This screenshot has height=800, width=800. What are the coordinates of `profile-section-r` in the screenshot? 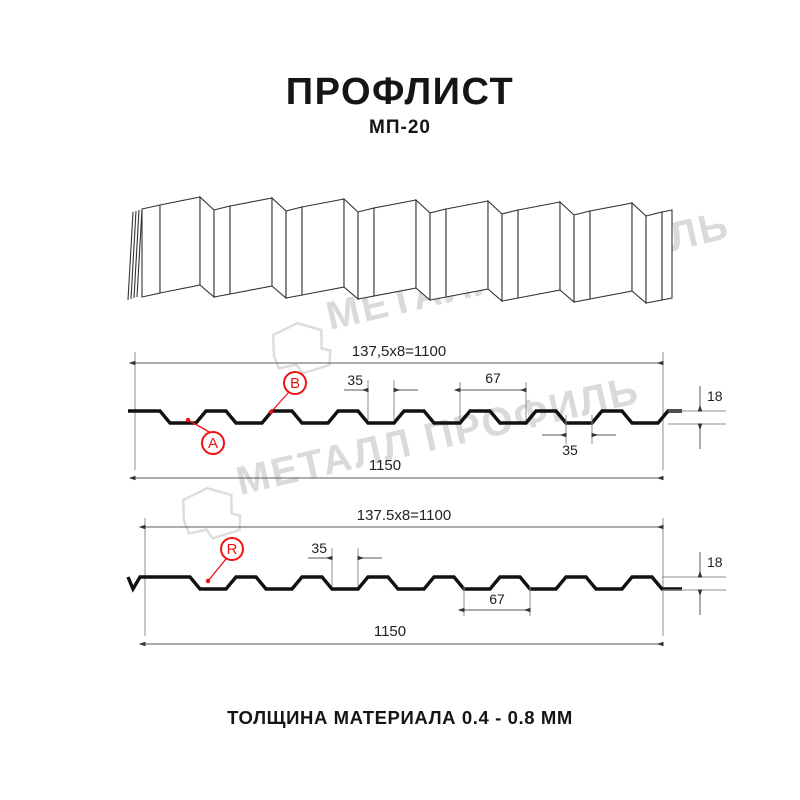 It's located at (404, 584).